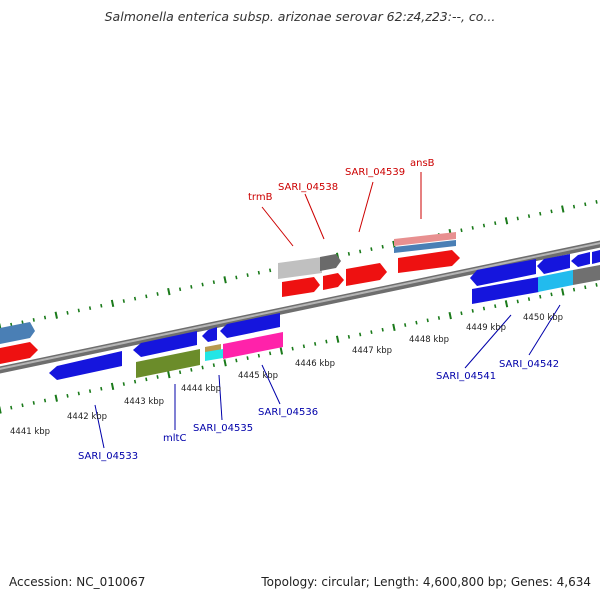 The height and width of the screenshot is (600, 600). I want to click on kbp-label: 4444 kbp, so click(201, 389).